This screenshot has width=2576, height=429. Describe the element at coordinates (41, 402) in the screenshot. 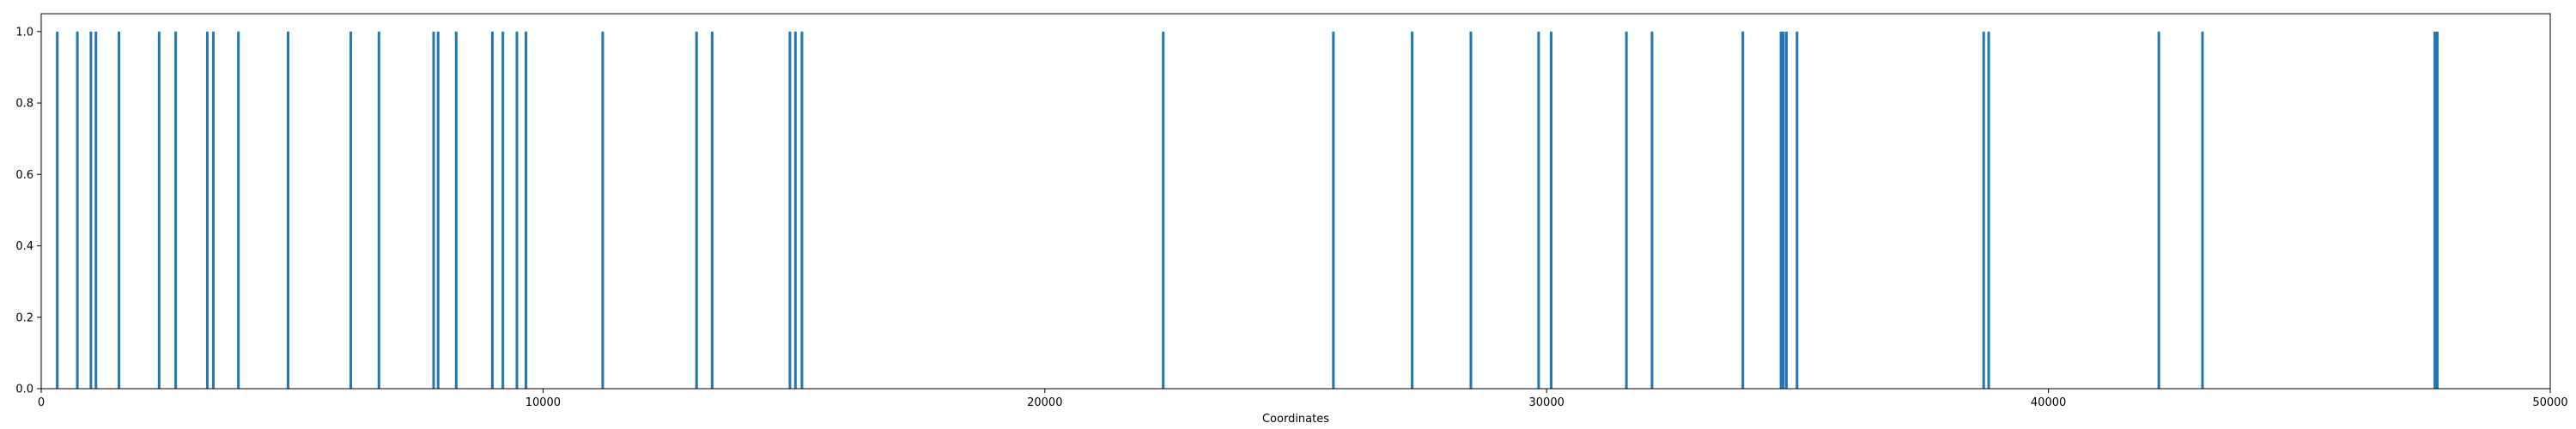

I see `x-tick-label: 0` at that location.